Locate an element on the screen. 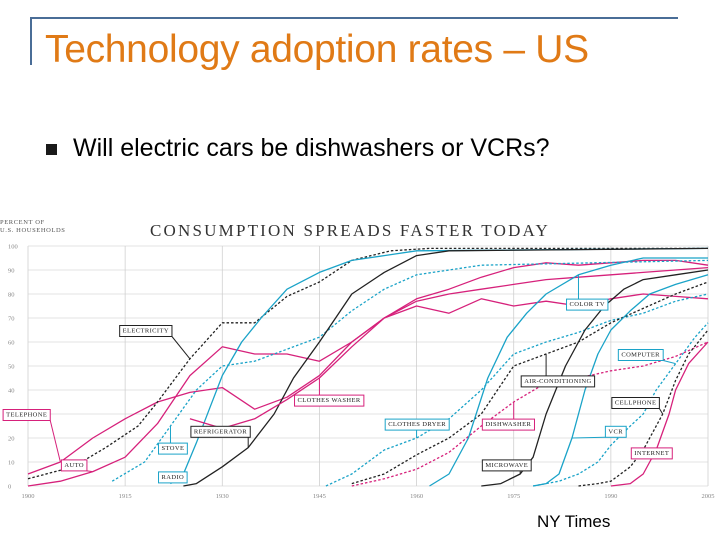 The image size is (720, 540). x-tick-label: 1990 is located at coordinates (610, 496).